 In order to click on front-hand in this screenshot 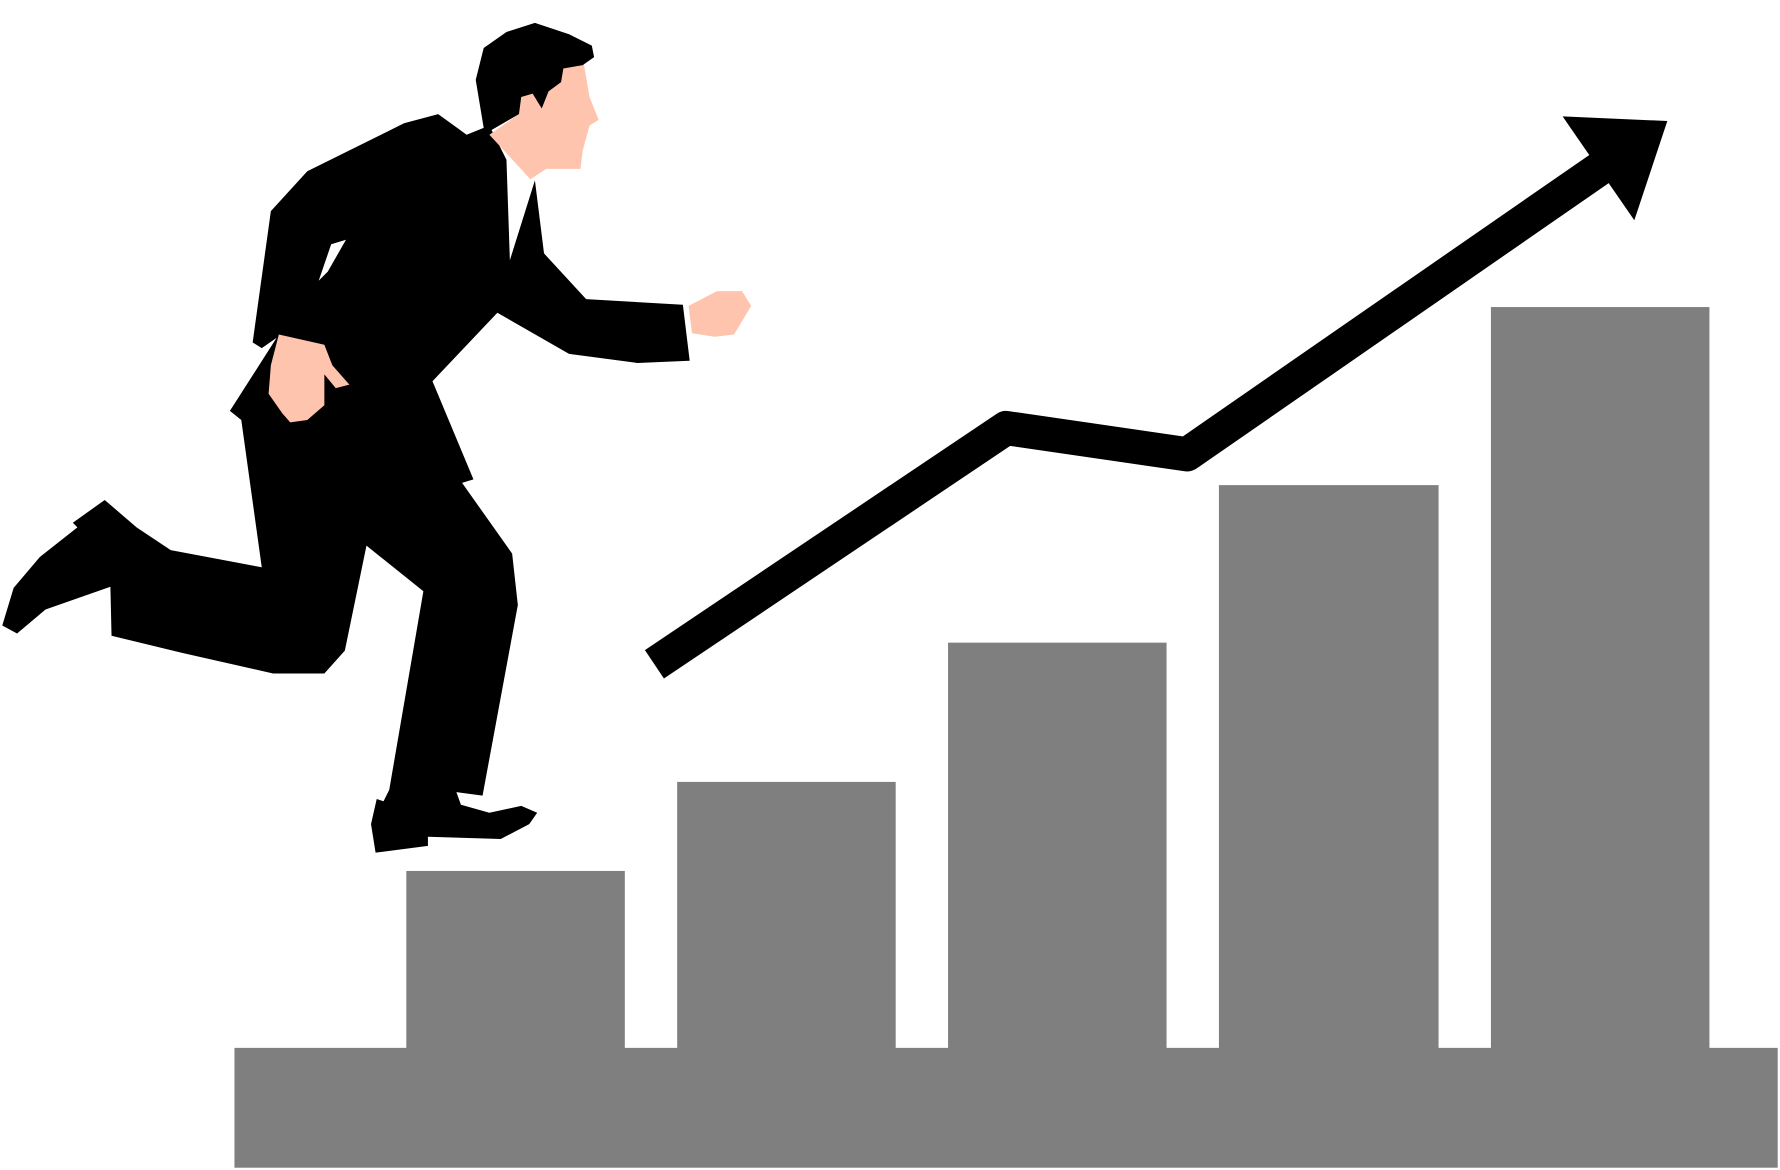, I will do `click(720, 314)`.